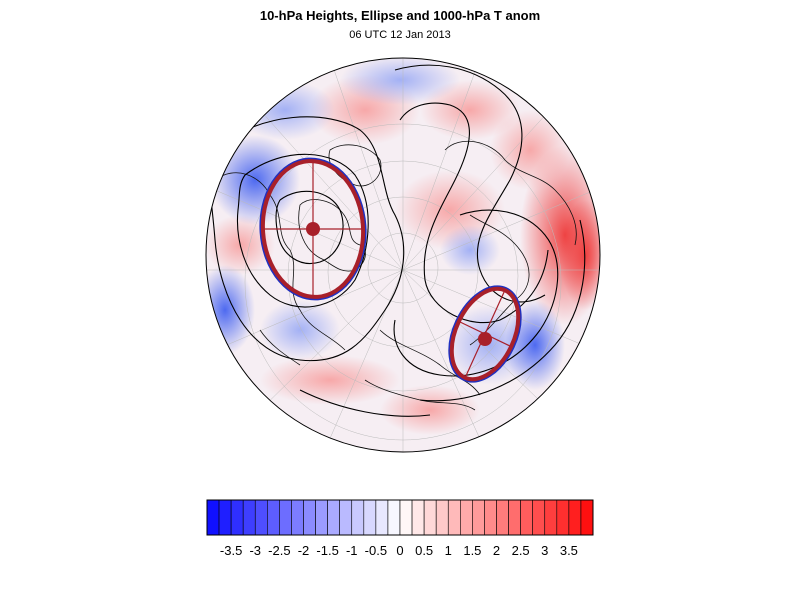  Describe the element at coordinates (400, 550) in the screenshot. I see `colorbar-tick-label: 0` at that location.